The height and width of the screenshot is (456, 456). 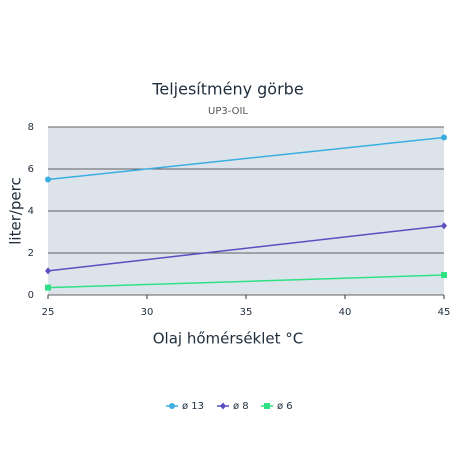 What do you see at coordinates (444, 312) in the screenshot?
I see `x-tick-label: 45` at bounding box center [444, 312].